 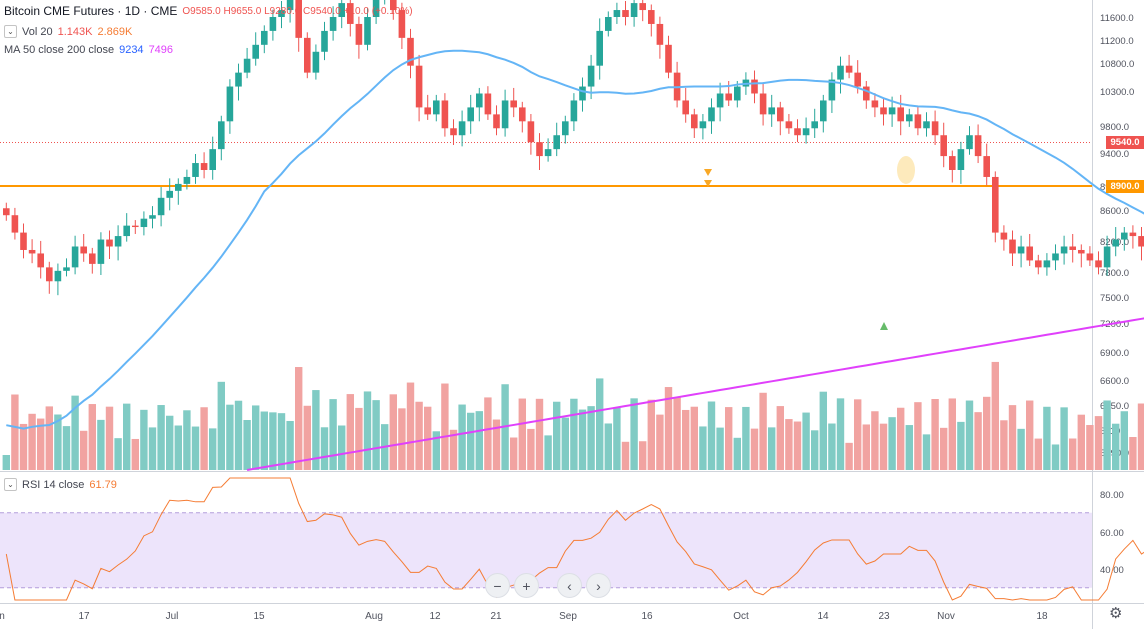 I want to click on scroll-right-icon: ›, so click(x=598, y=585).